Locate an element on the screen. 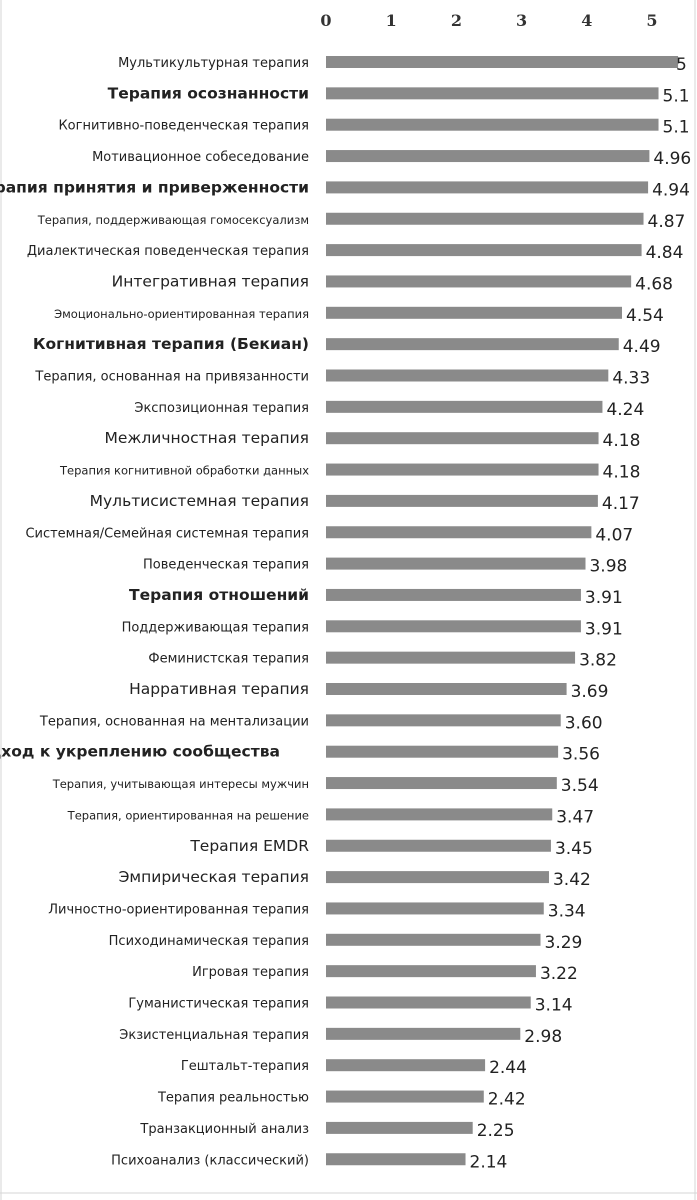  data-value-label: 3.69 is located at coordinates (590, 692).